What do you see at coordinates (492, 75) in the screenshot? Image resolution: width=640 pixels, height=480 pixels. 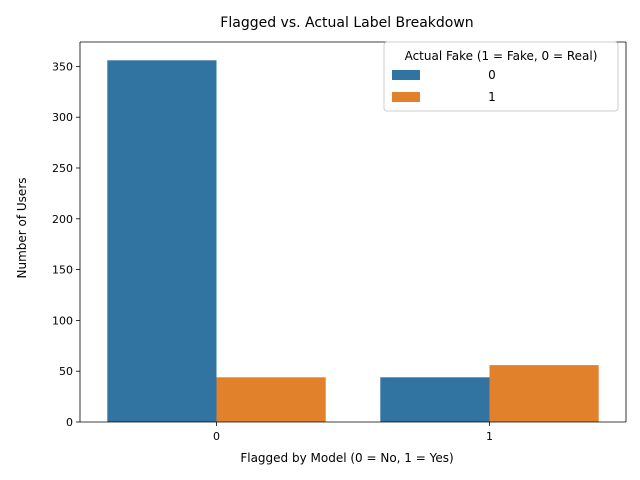 I see `legend-label-0: 0` at bounding box center [492, 75].